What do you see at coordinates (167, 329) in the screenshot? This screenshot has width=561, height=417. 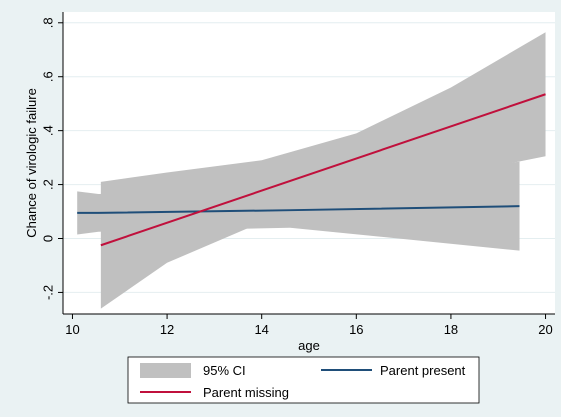 I see `x-tick-label-1: 12` at bounding box center [167, 329].